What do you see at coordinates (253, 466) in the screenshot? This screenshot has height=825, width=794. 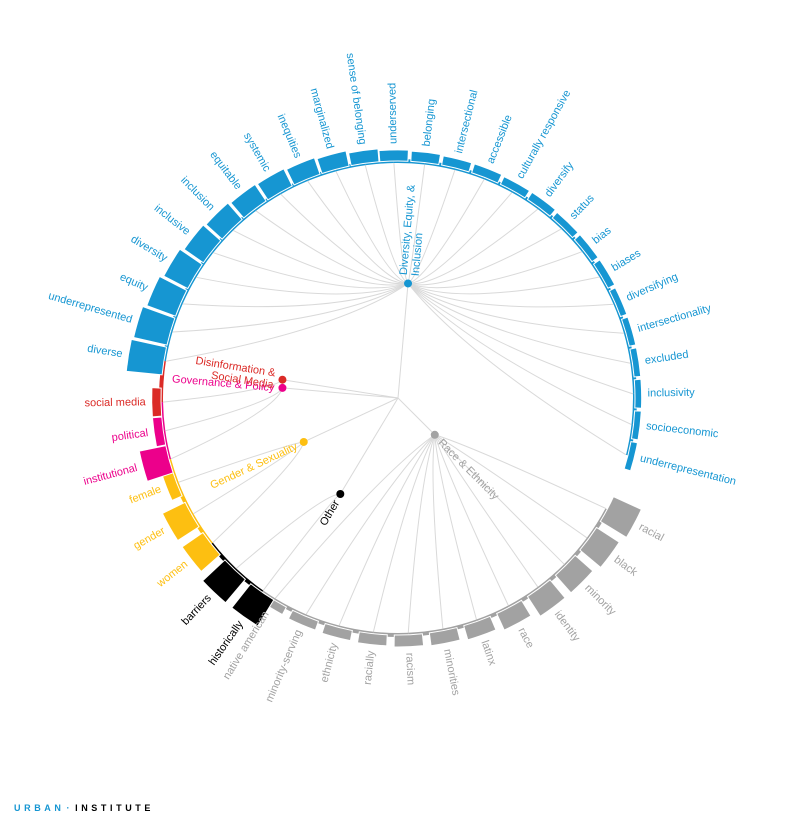 I see `group-label-line: Gender & Sexuality` at bounding box center [253, 466].